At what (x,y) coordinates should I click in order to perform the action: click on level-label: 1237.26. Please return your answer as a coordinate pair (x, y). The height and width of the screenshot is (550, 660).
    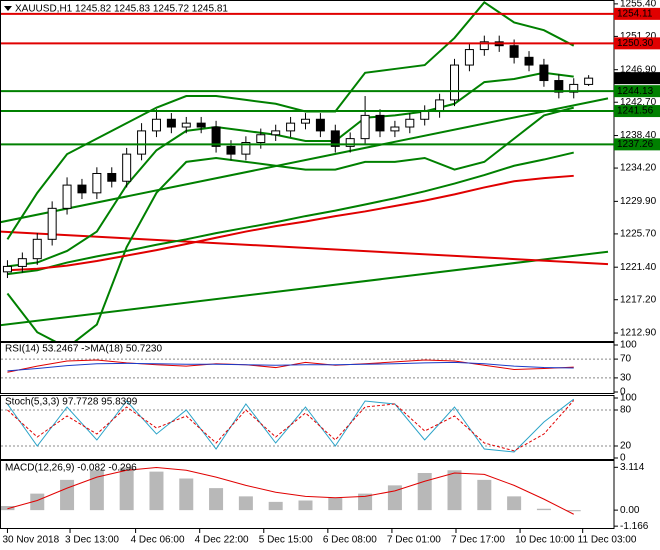
    Looking at the image, I should click on (635, 144).